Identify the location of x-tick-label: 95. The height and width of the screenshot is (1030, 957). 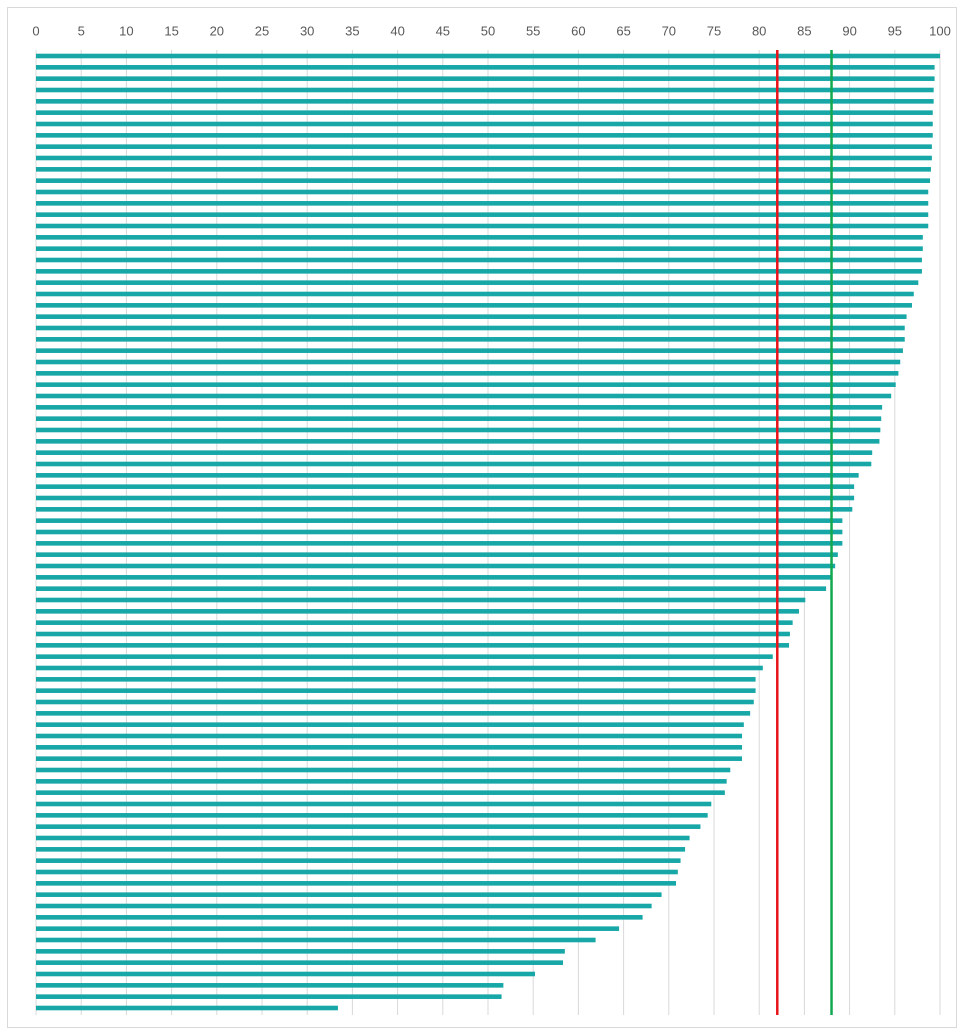
(895, 30).